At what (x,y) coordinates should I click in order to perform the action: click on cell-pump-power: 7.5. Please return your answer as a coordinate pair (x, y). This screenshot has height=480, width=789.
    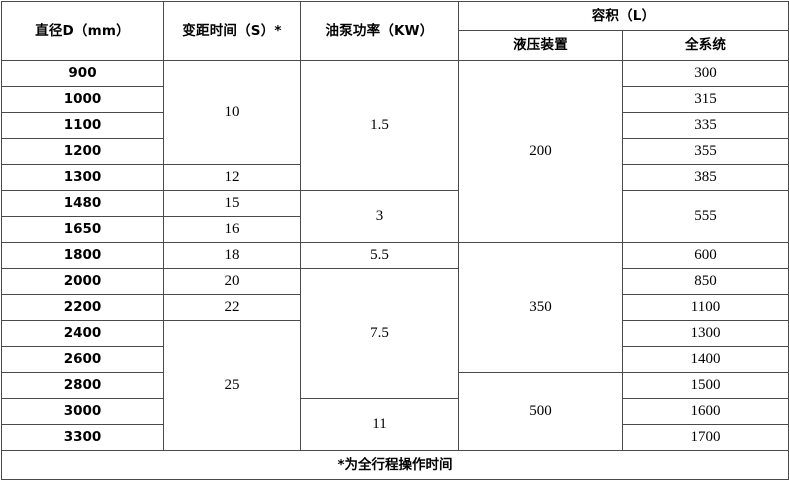
    Looking at the image, I should click on (379, 333).